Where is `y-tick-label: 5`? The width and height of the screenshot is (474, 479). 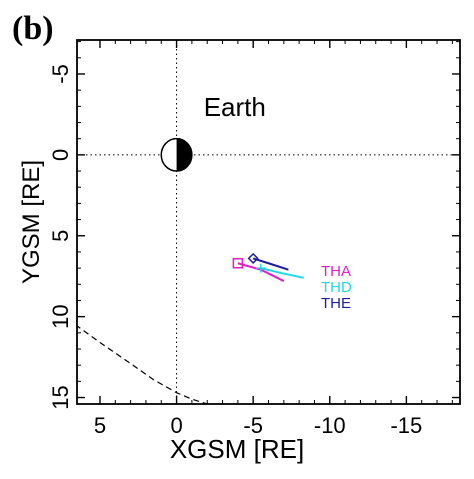
y-tick-label: 5 is located at coordinates (60, 236).